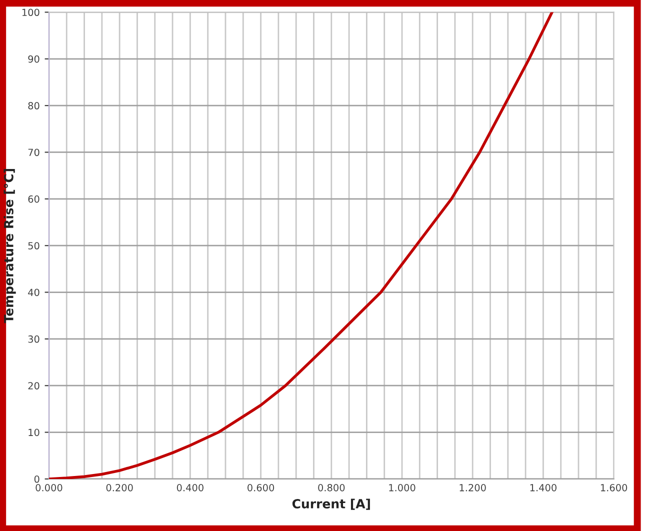 This screenshot has height=531, width=653. Describe the element at coordinates (402, 488) in the screenshot. I see `x-tick-label: 1.000` at that location.